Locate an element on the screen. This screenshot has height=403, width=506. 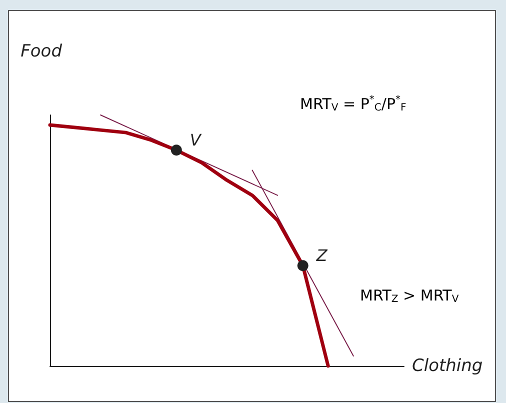
series-label: V is located at coordinates (196, 140).